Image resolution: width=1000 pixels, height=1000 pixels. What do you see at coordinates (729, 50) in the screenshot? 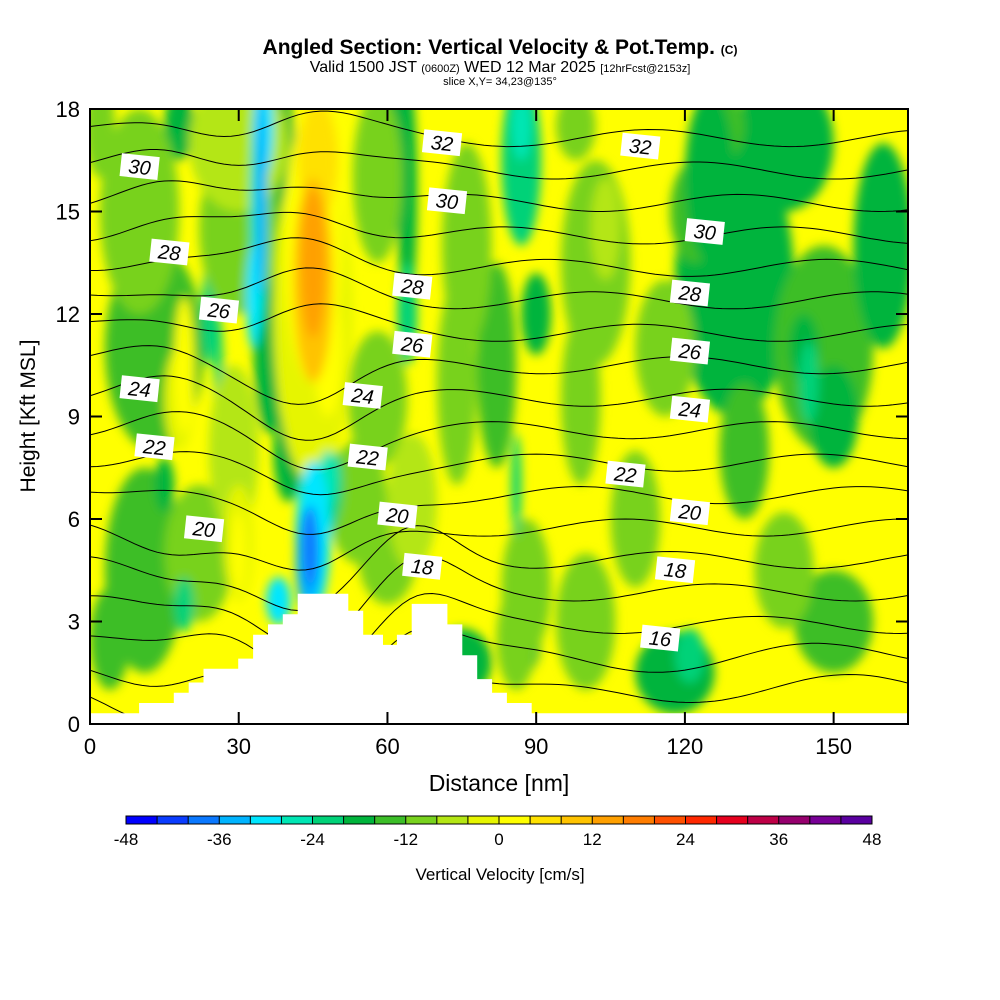
I see `title-copyright: (C)` at bounding box center [729, 50].